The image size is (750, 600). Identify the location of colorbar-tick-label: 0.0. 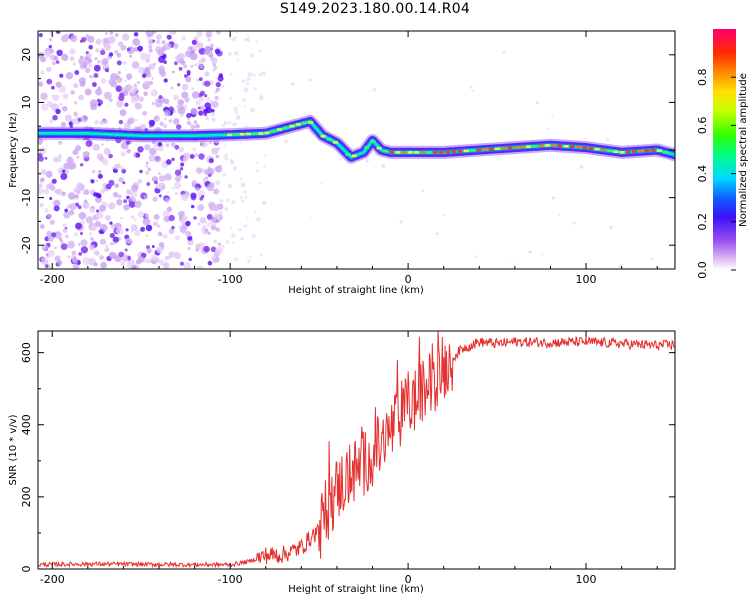
(702, 270).